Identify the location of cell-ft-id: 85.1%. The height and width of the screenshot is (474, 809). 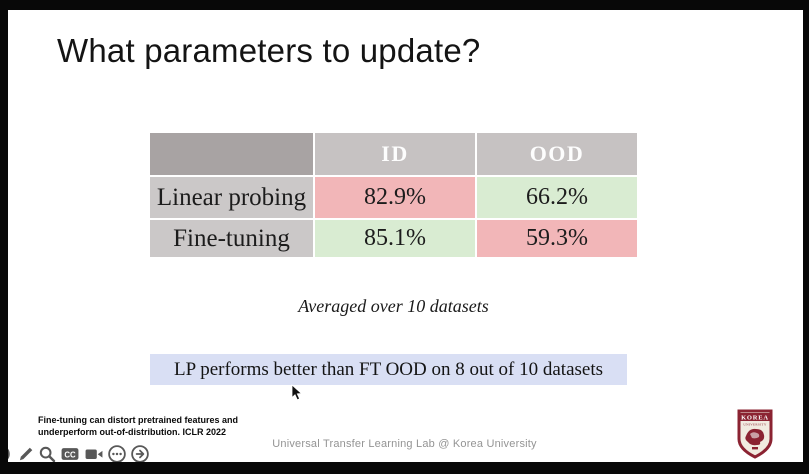
(395, 238).